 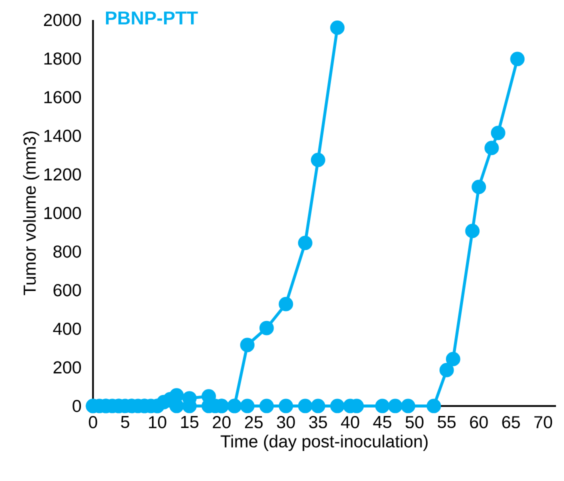 What do you see at coordinates (382, 422) in the screenshot?
I see `x-tick-label: 45` at bounding box center [382, 422].